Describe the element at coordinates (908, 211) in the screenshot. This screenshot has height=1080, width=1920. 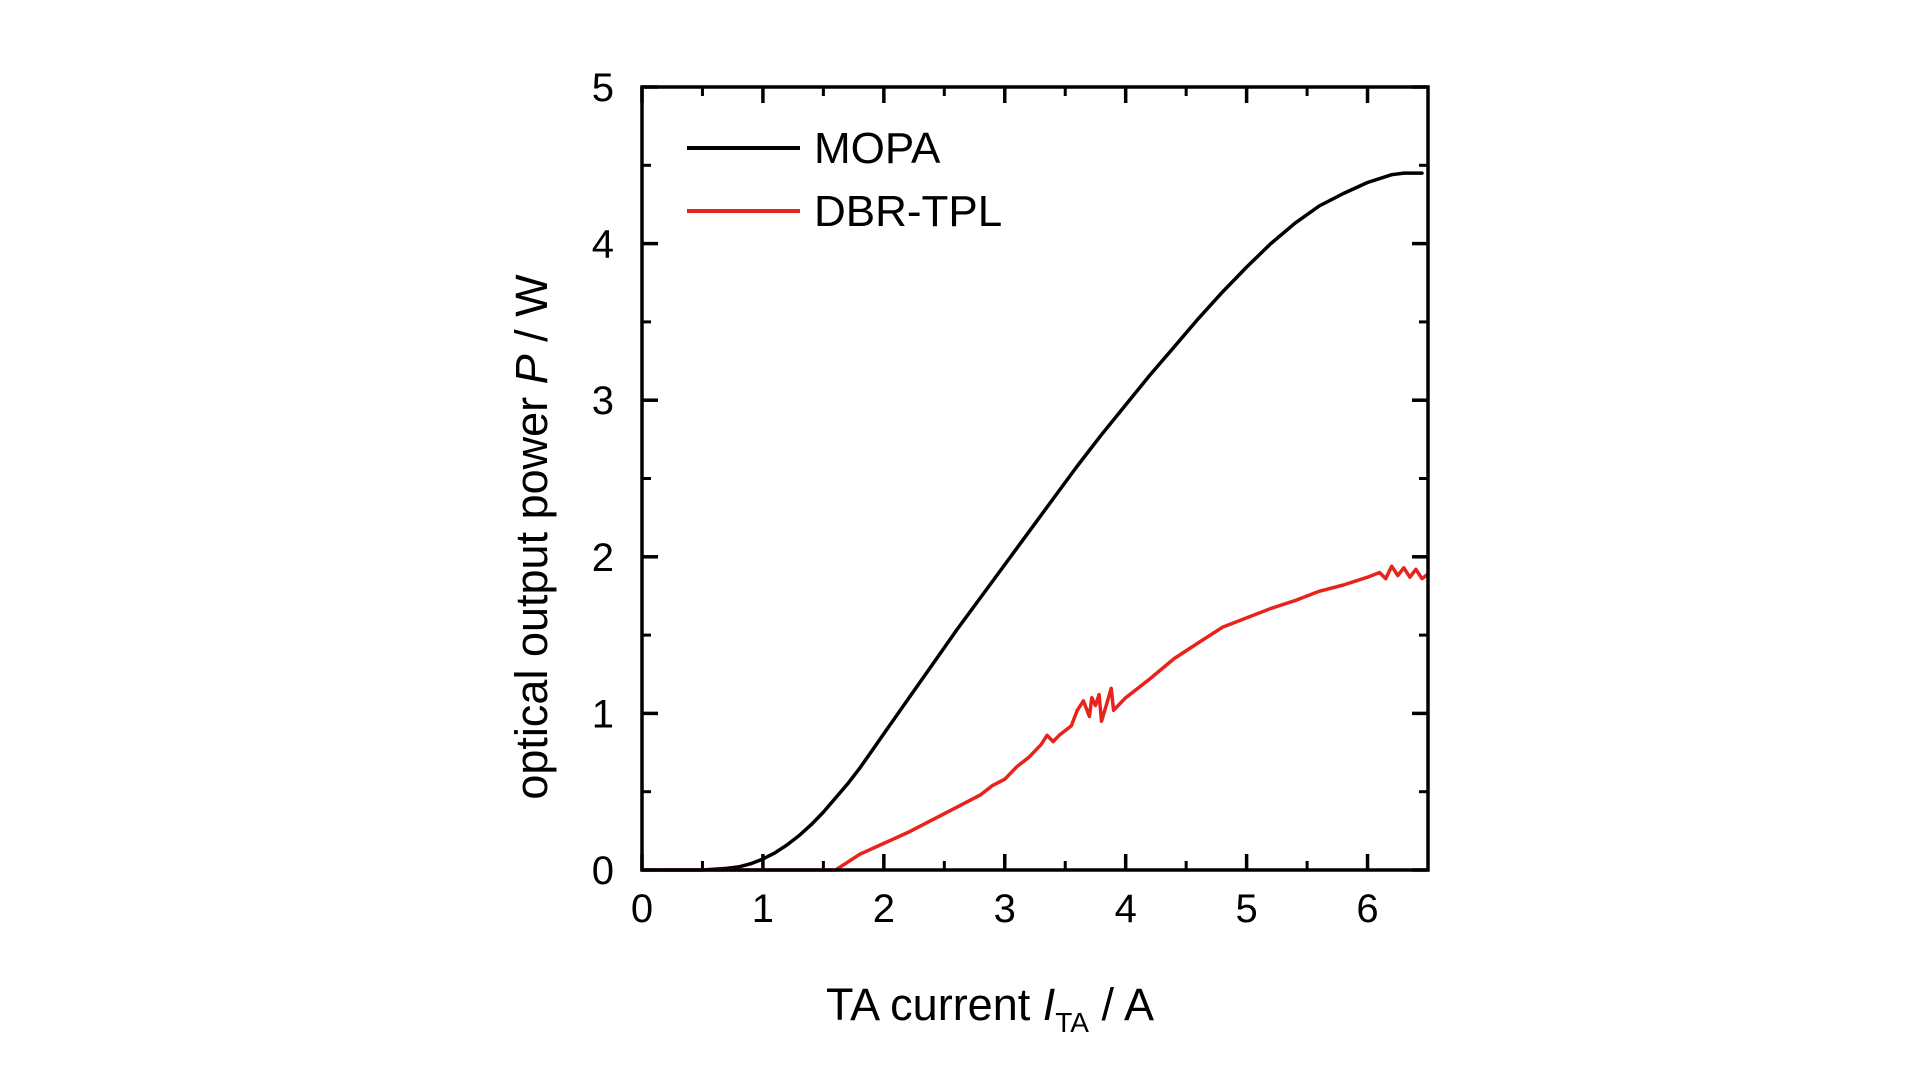
I see `legend-label-dbr-tpl: DBR-TPL` at that location.